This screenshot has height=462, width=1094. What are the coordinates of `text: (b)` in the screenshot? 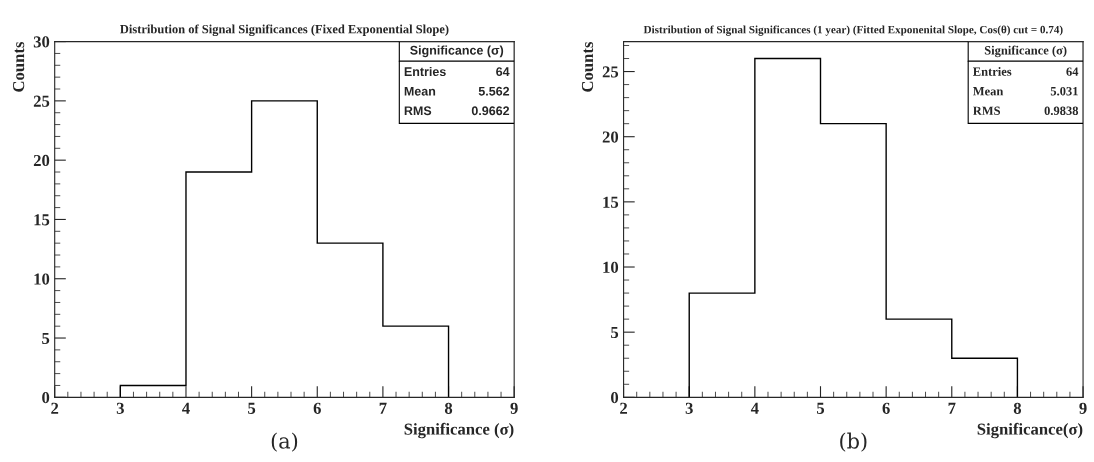 It's located at (853, 442).